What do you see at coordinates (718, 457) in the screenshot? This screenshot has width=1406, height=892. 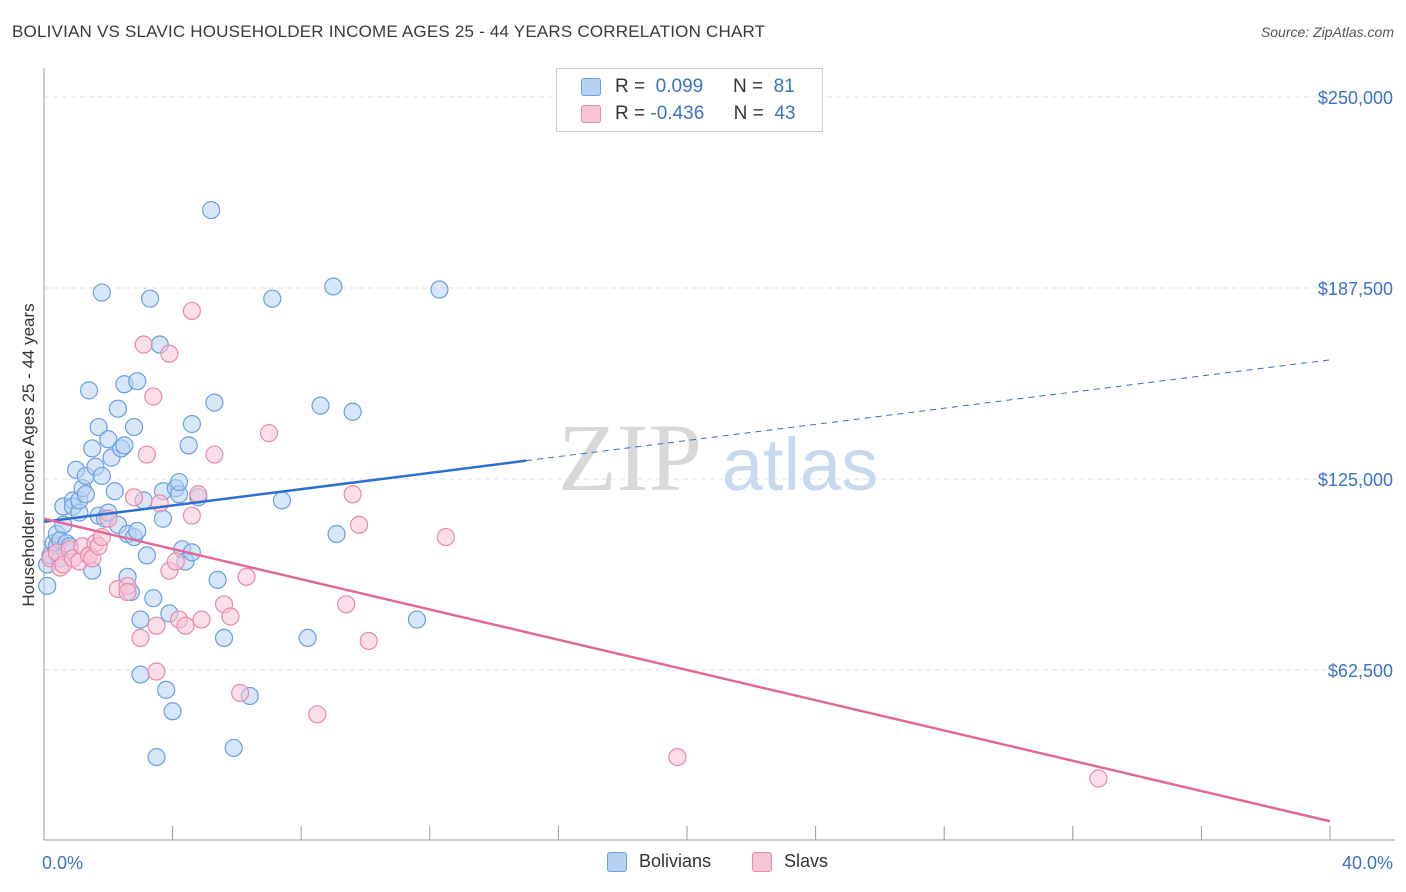 I see `watermark: ZIP atlas` at bounding box center [718, 457].